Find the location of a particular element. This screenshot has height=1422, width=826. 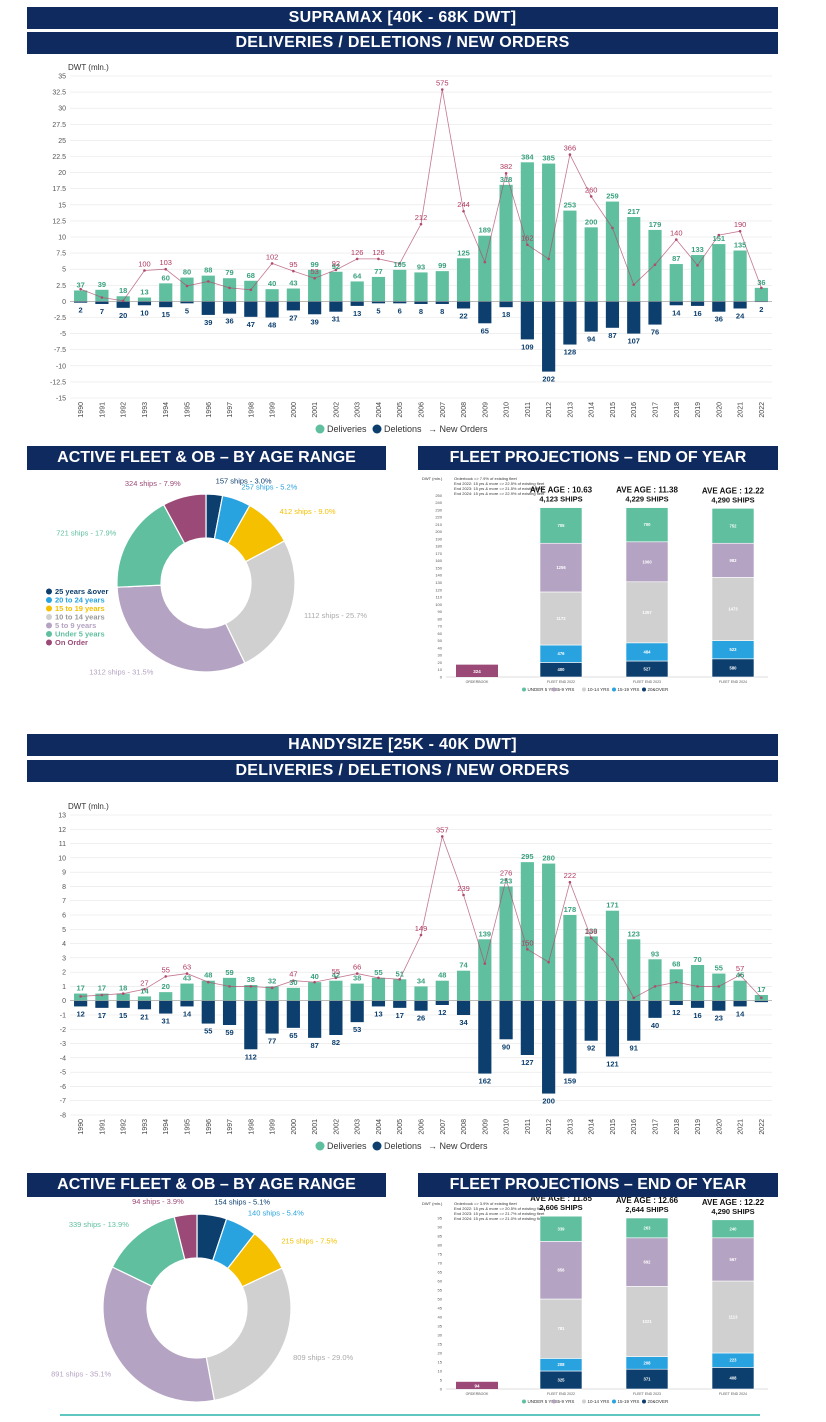

y-tick-label: 2 is located at coordinates (64, 973).